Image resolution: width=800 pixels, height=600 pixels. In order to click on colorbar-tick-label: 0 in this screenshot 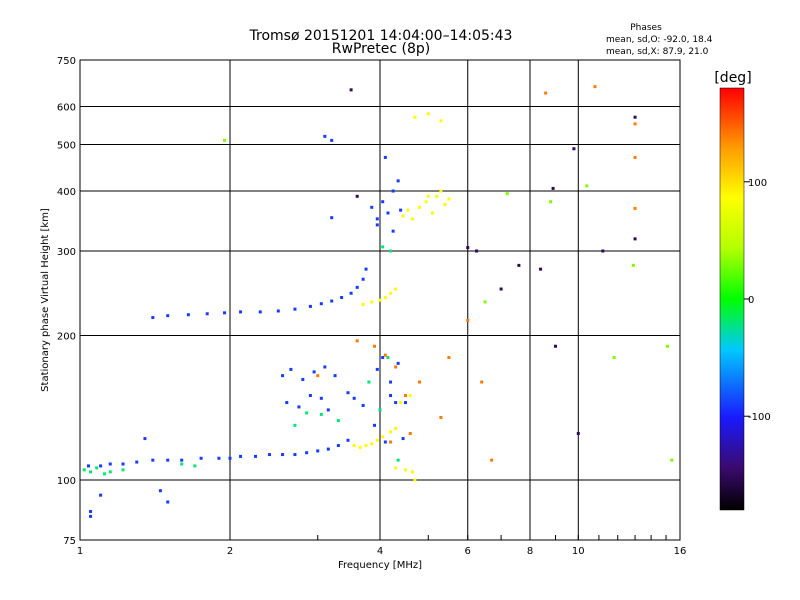, I will do `click(751, 300)`.